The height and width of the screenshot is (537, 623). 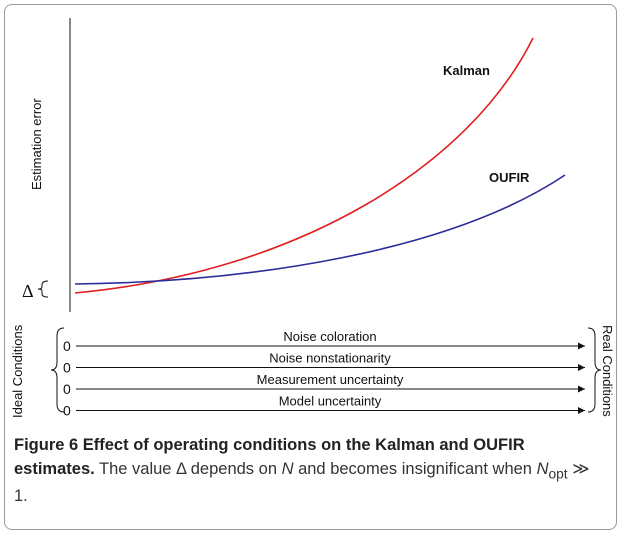 What do you see at coordinates (188, 468) in the screenshot?
I see `caption-text: The value Δ depends on` at bounding box center [188, 468].